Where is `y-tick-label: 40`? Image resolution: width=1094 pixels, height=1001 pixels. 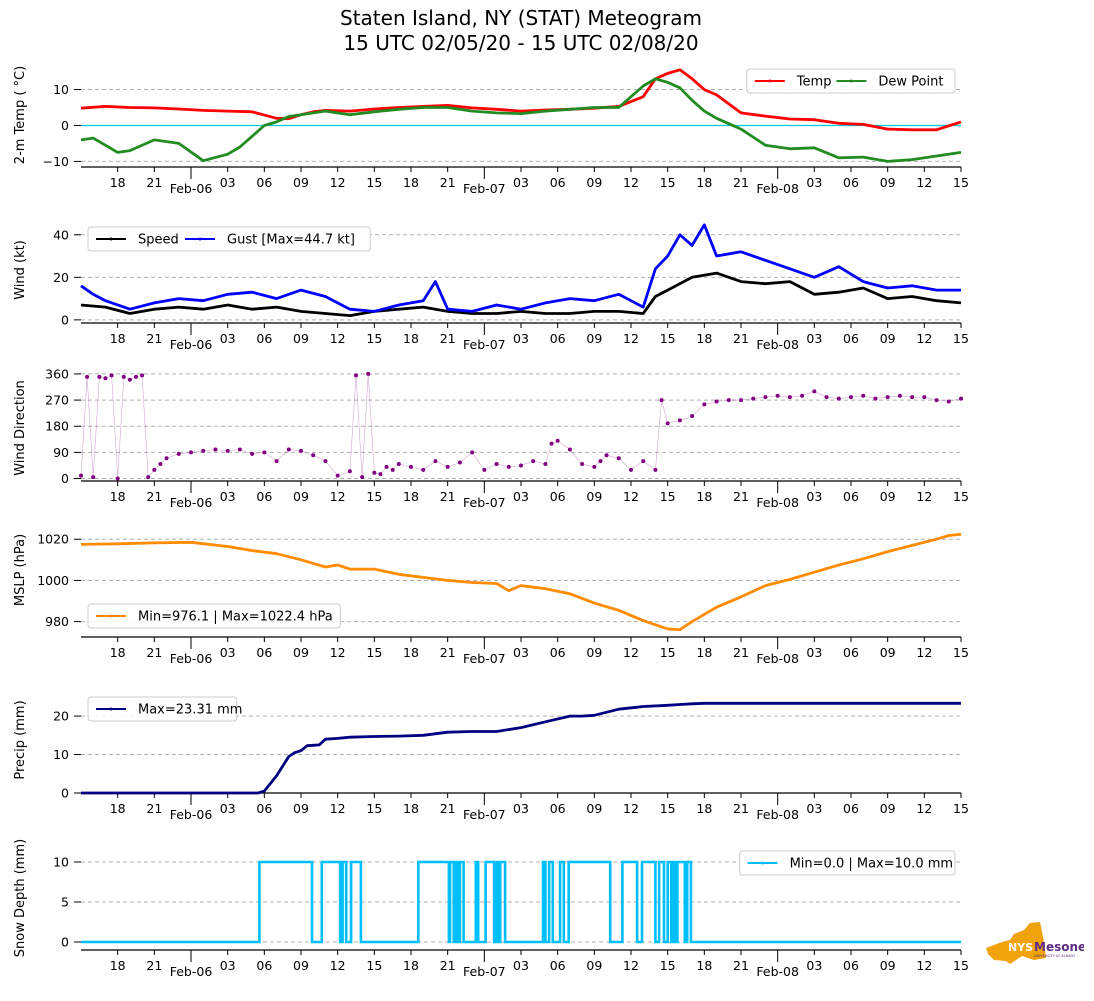 y-tick-label: 40 is located at coordinates (61, 234).